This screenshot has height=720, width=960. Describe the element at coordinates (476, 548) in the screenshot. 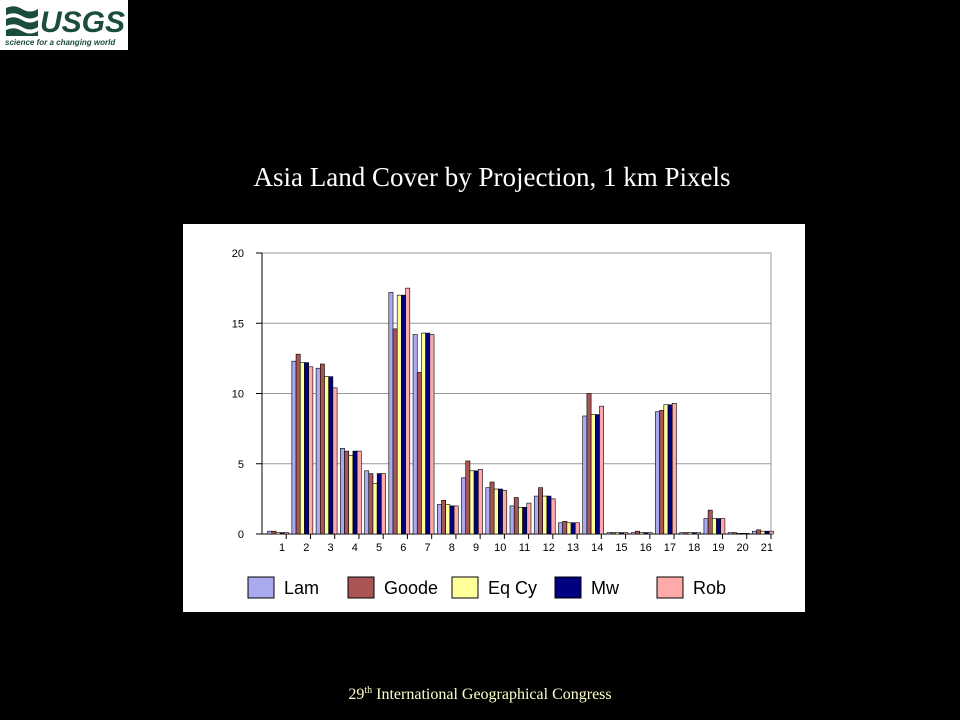

I see `x-tick-label: 9` at that location.